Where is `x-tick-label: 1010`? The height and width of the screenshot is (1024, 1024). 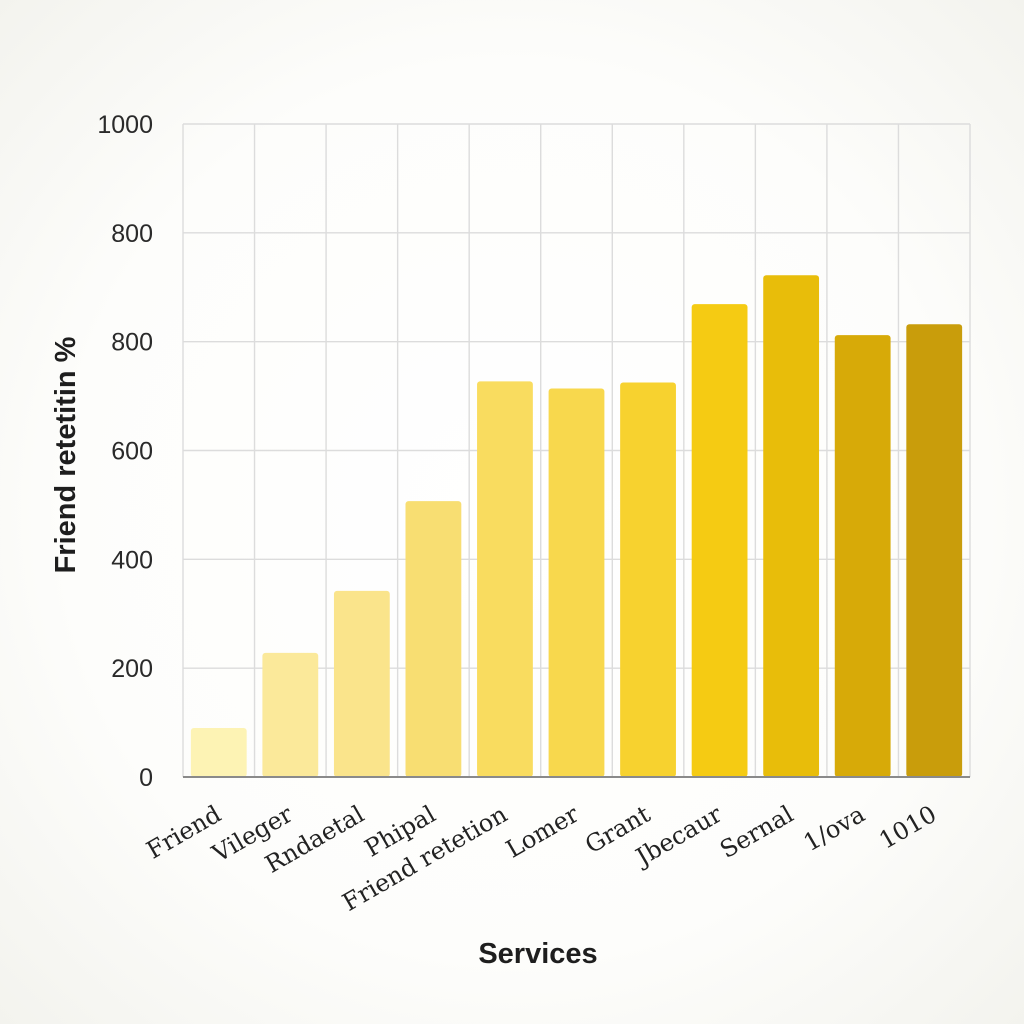 x-tick-label: 1010 is located at coordinates (907, 827).